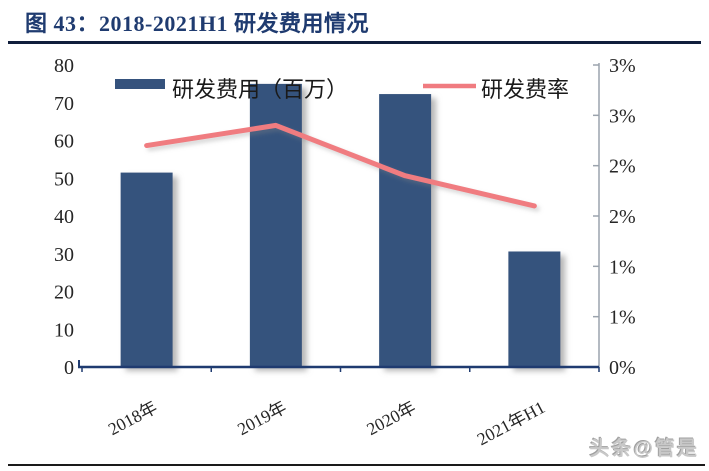 This screenshot has height=471, width=709. What do you see at coordinates (340, 165) in the screenshot?
I see `rate-line` at bounding box center [340, 165].